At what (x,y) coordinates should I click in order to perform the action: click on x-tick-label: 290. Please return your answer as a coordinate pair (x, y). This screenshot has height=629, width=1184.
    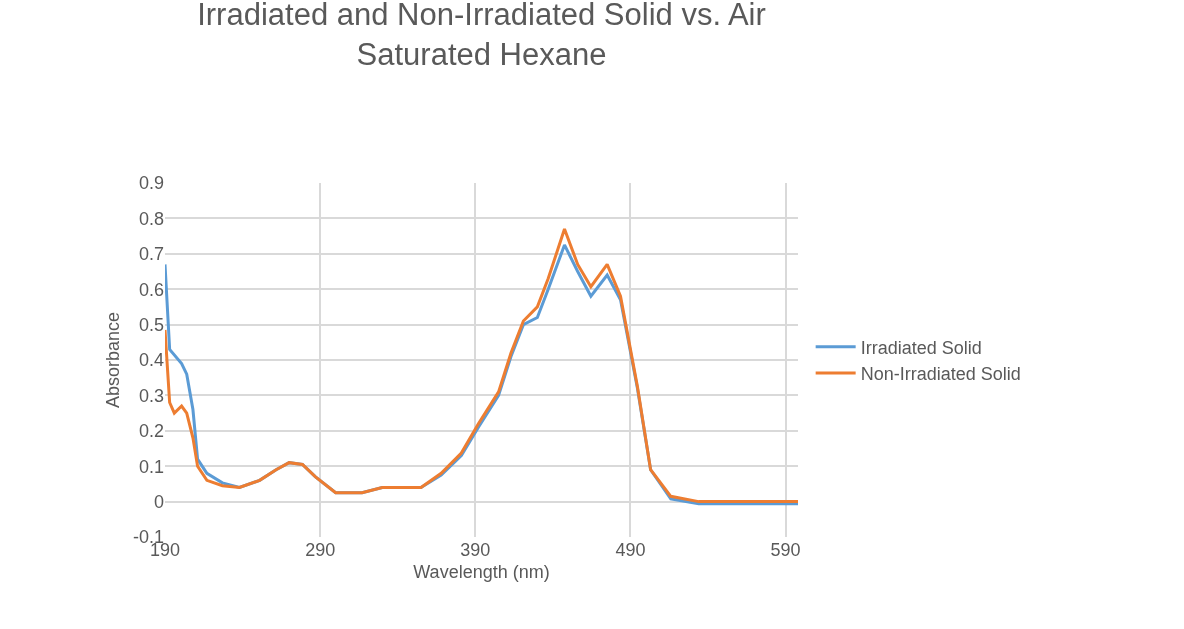
    Looking at the image, I should click on (320, 550).